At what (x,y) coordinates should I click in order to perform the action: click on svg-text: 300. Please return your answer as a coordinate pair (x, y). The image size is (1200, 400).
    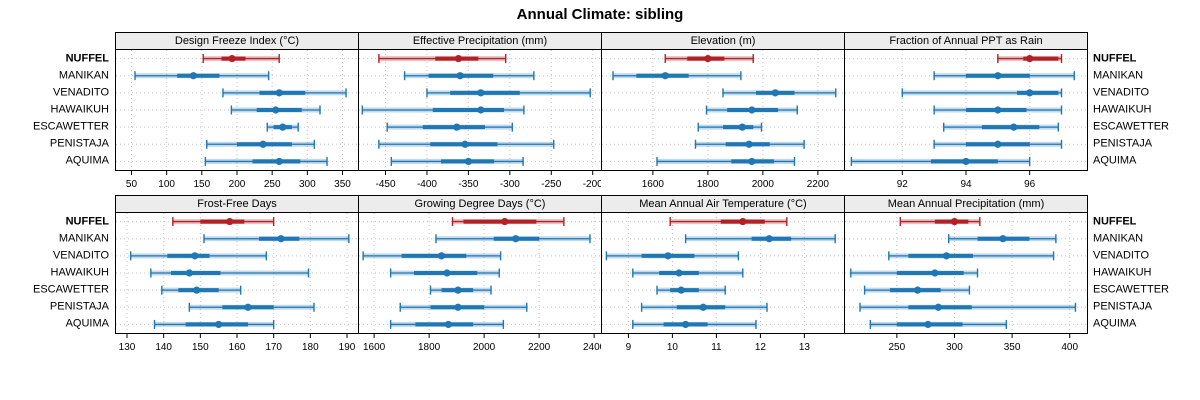
    Looking at the image, I should click on (954, 347).